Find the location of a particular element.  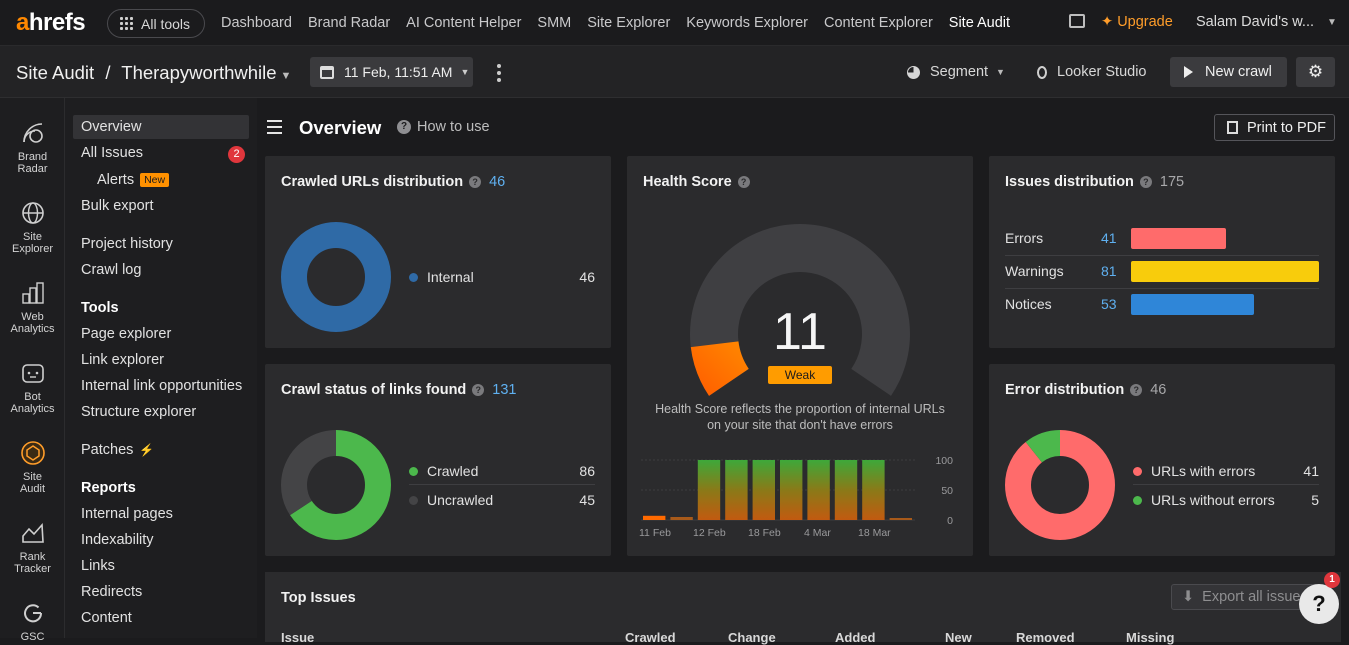

crawl-status-slice-uncrawled is located at coordinates (336, 485).